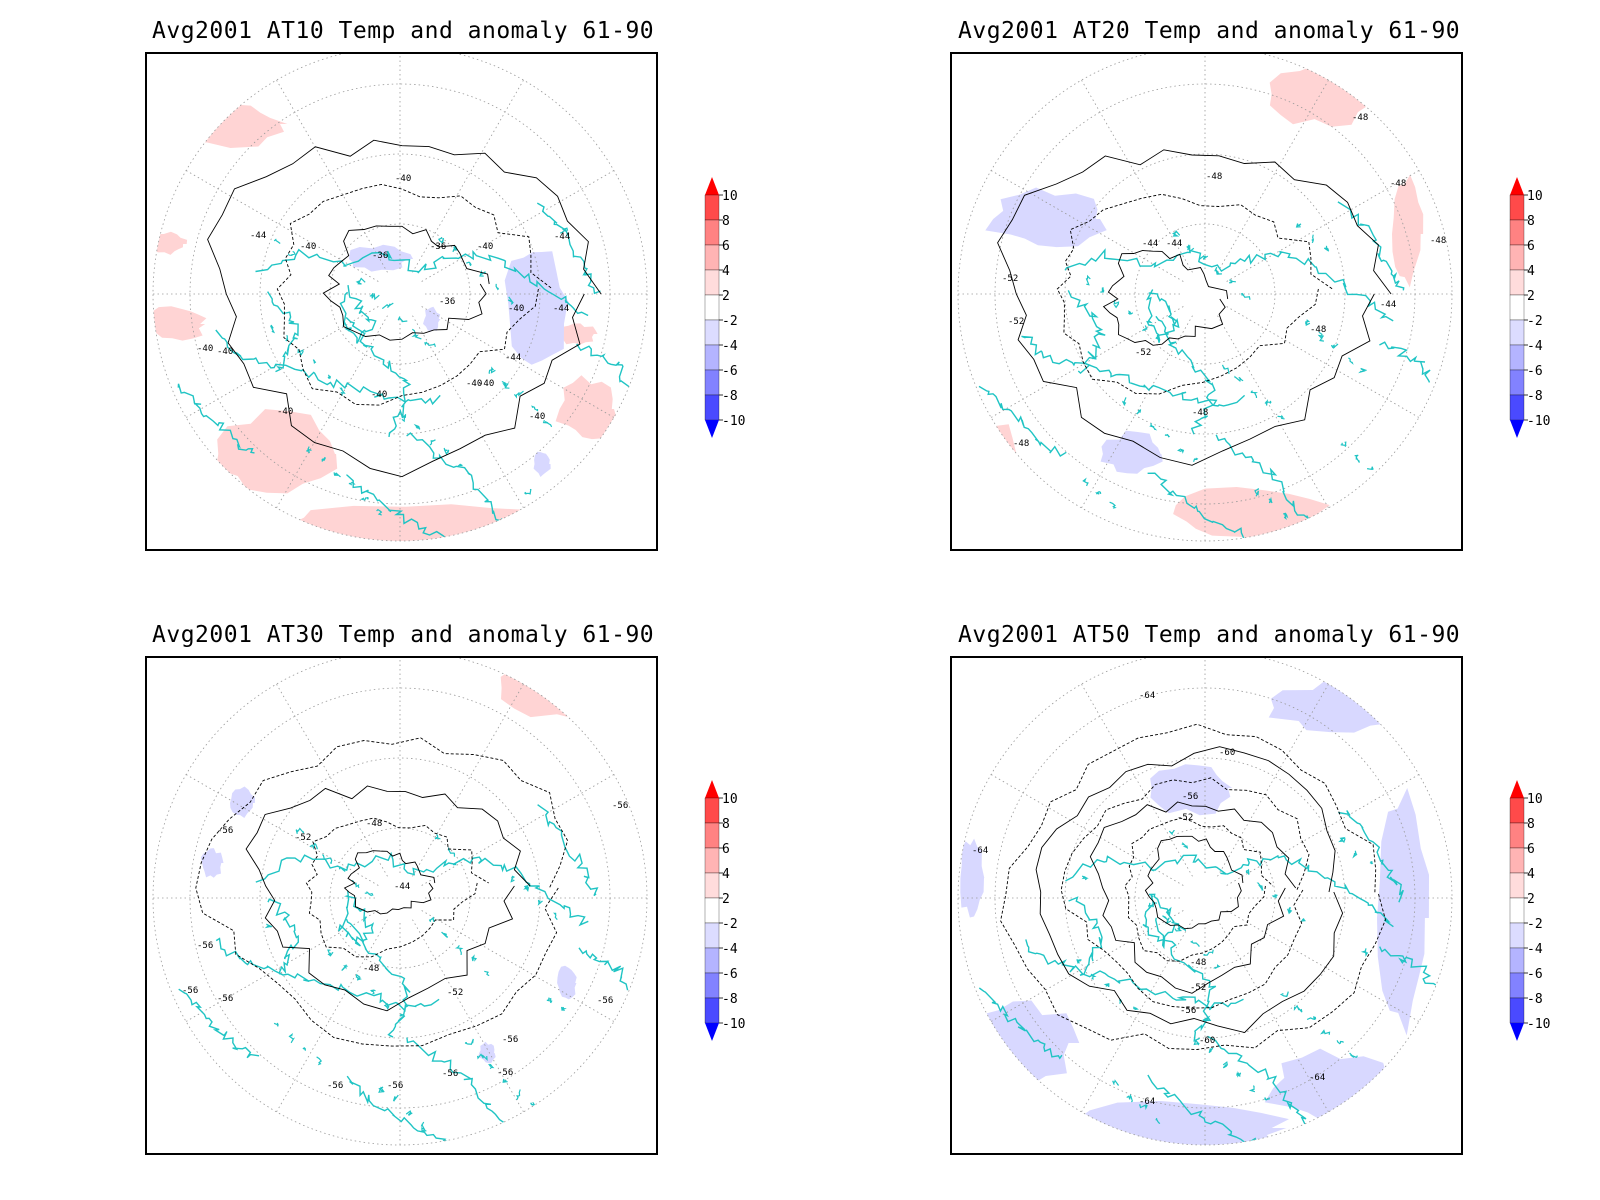 Image resolution: width=1600 pixels, height=1200 pixels. I want to click on colorbar-at50: 10 8 6 4 2 -2 -4 -6 -8 -10, so click(1539, 921).